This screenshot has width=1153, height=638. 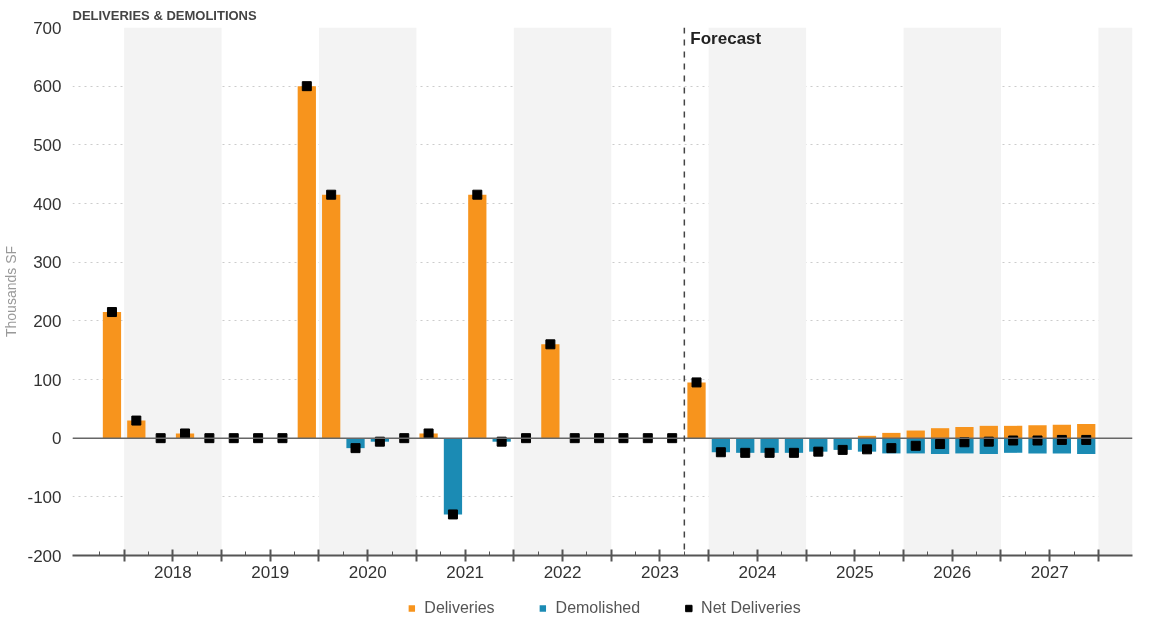 I want to click on y-tick-label: -100, so click(x=44, y=497).